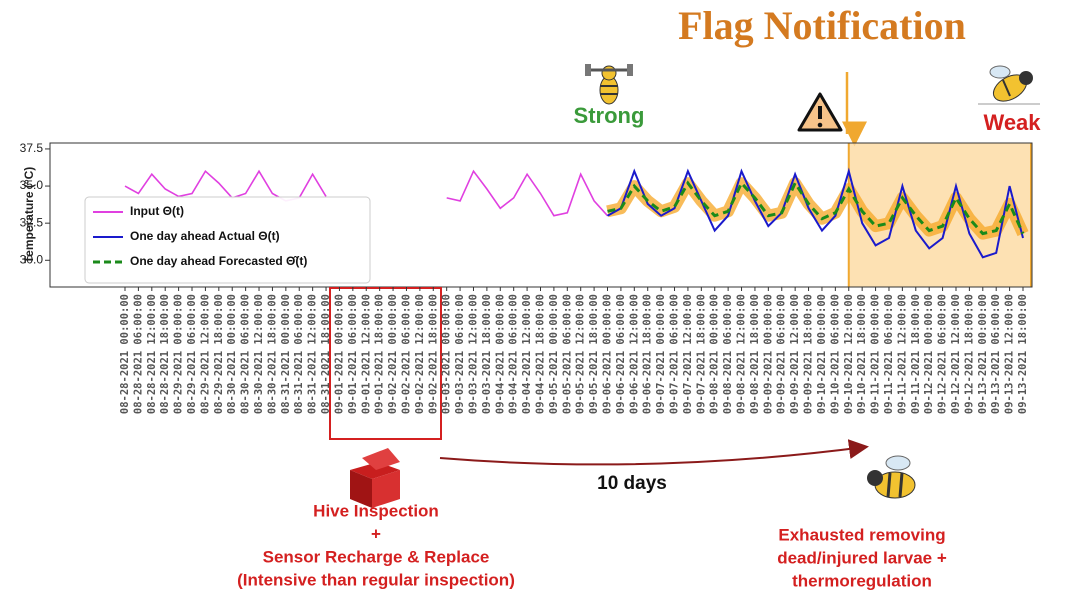  Describe the element at coordinates (138, 354) in the screenshot. I see `x-tick-label: 08-28-2021 06:00:00` at that location.